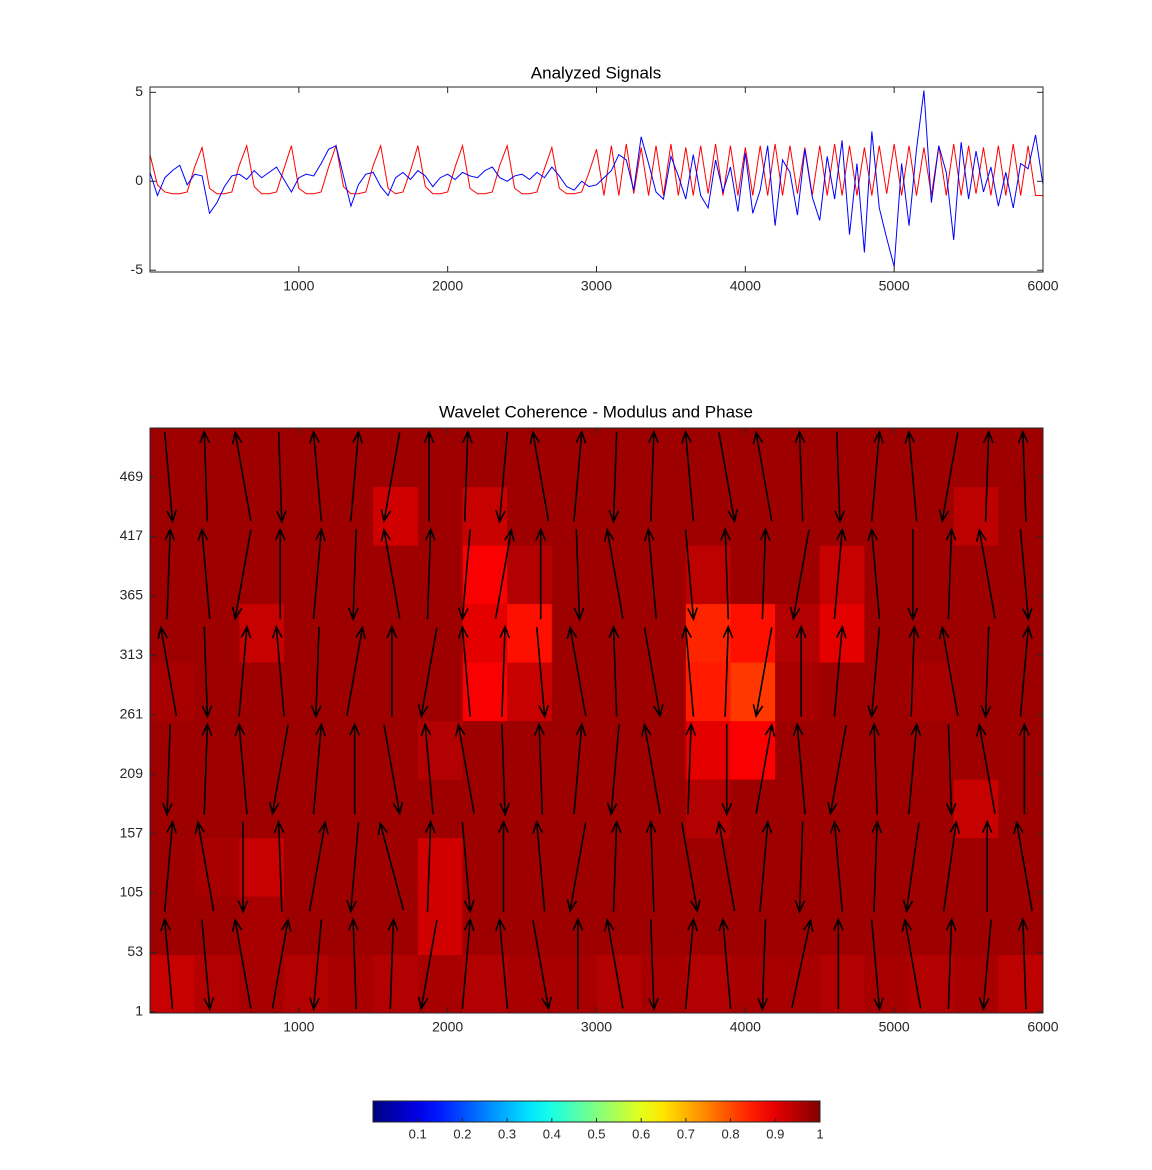 This screenshot has height=1170, width=1152. I want to click on y-tick-label: 313, so click(132, 654).